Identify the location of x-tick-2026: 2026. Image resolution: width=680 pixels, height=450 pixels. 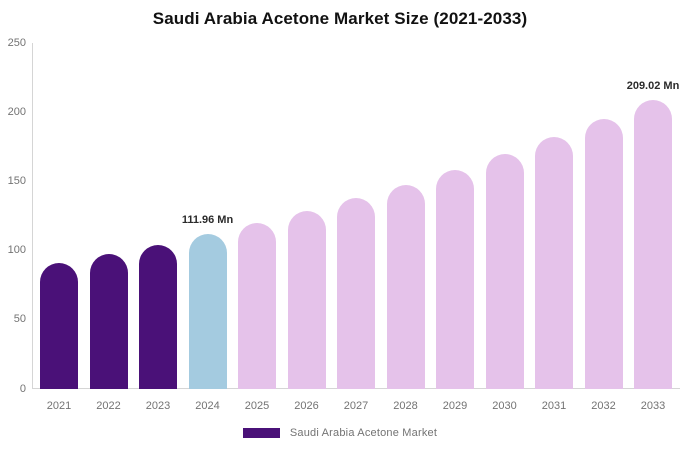
(306, 406).